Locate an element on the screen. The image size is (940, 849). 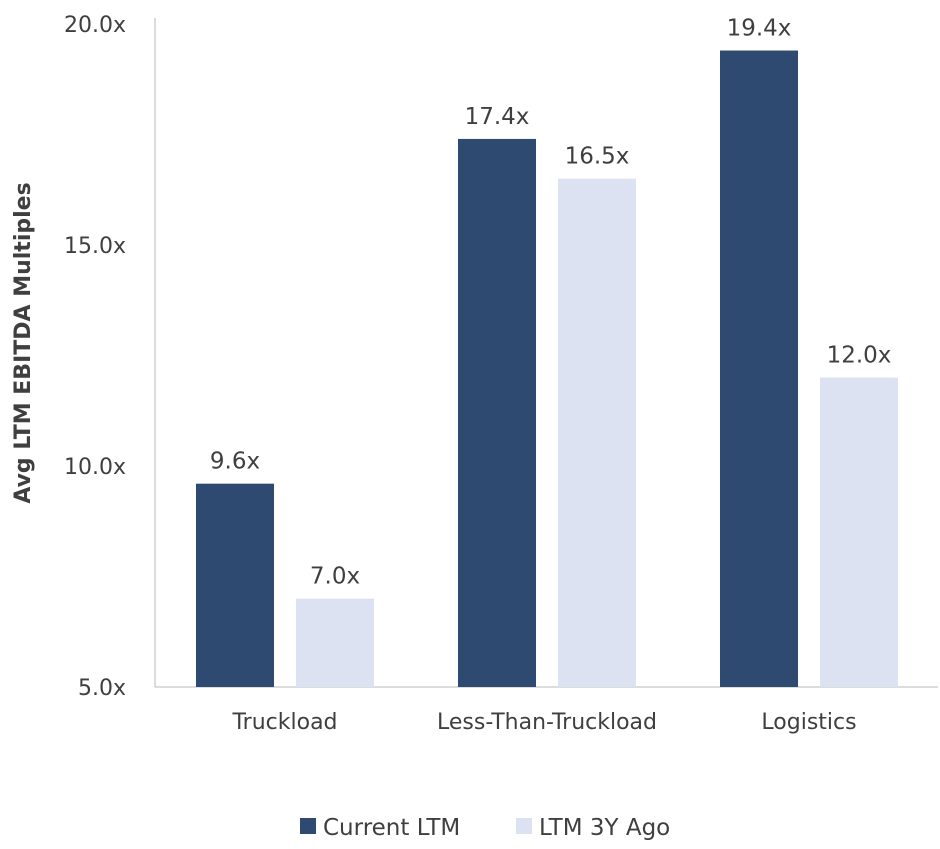
category-labels: Truckload Less-Than-Truckload Logistics is located at coordinates (543, 722).